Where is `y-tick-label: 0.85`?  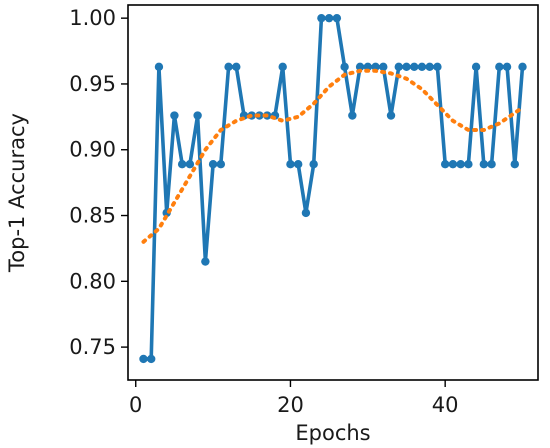
y-tick-label: 0.85 is located at coordinates (92, 216).